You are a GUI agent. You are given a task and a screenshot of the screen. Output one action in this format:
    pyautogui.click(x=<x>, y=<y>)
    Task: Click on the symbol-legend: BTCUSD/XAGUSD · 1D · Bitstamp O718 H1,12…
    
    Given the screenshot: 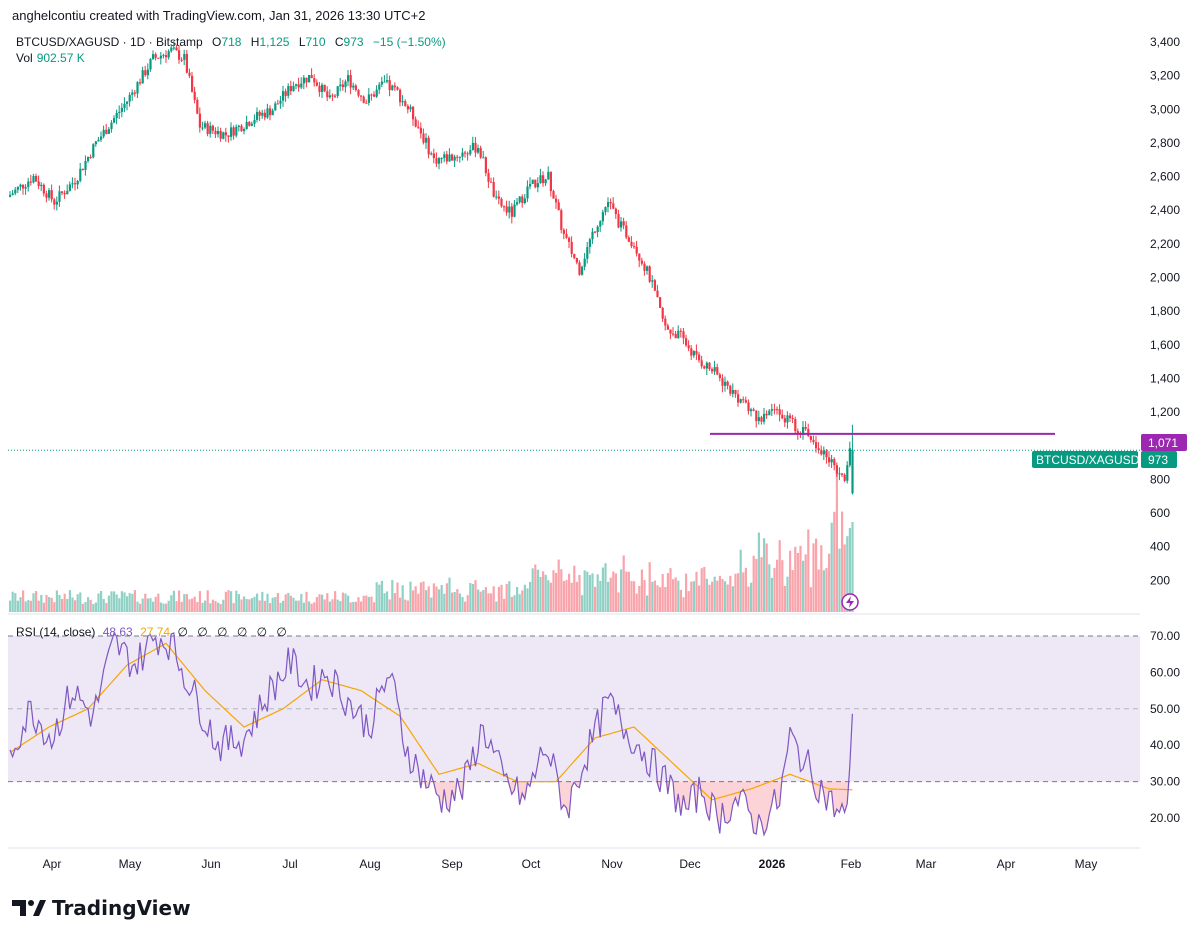 What is the action you would take?
    pyautogui.click(x=231, y=42)
    